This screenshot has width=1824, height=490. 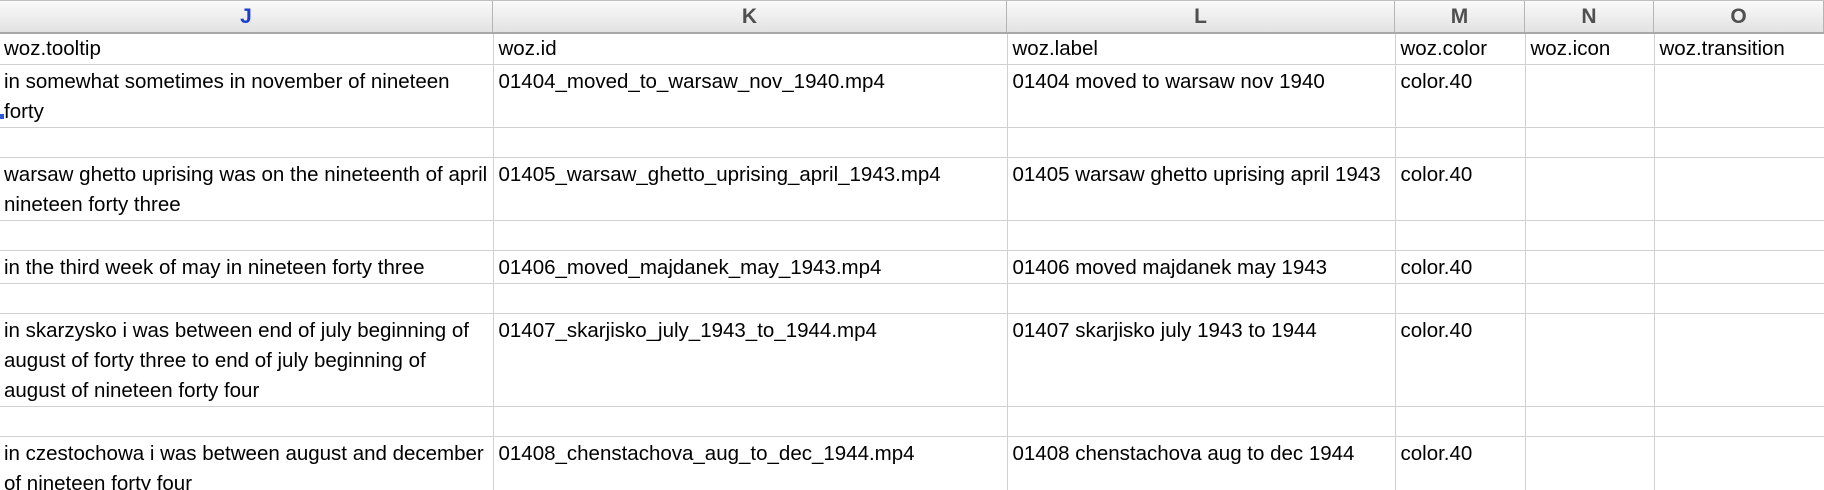 What do you see at coordinates (1201, 267) in the screenshot?
I see `cell-label: 01406 moved majdanek may 1943` at bounding box center [1201, 267].